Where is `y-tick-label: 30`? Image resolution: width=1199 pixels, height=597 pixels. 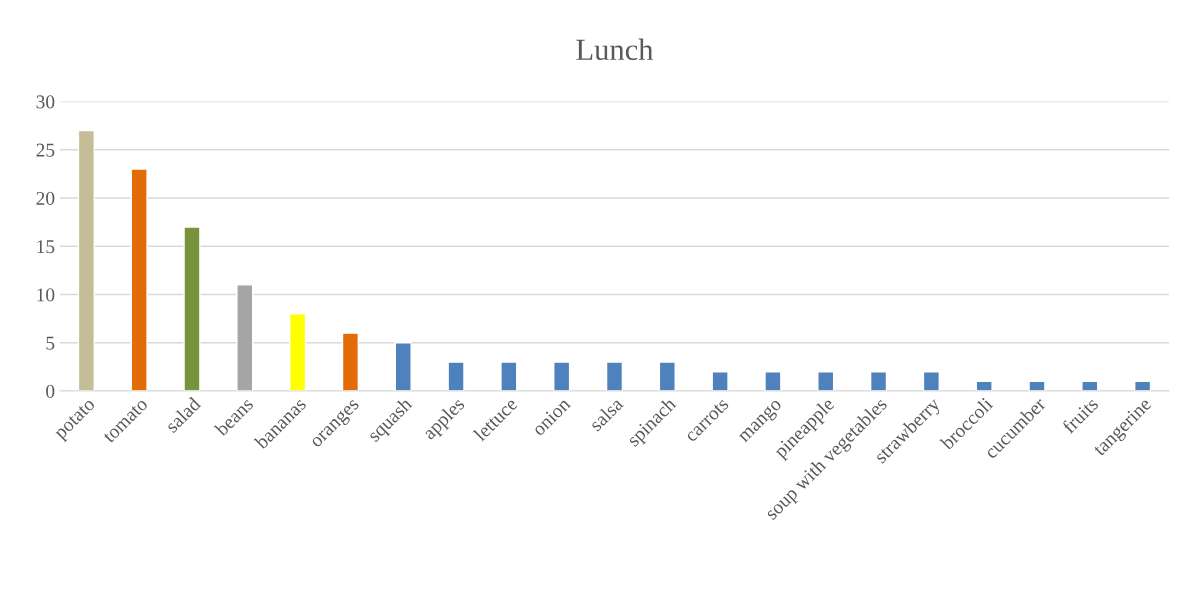
y-tick-label: 30 is located at coordinates (45, 102).